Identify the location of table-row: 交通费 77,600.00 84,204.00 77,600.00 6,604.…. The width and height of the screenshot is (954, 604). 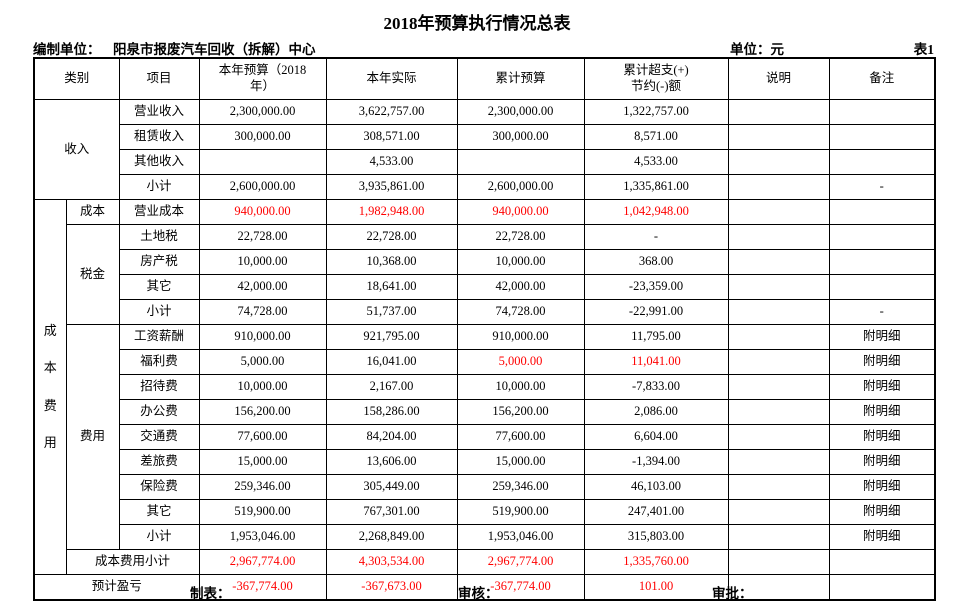
(485, 437).